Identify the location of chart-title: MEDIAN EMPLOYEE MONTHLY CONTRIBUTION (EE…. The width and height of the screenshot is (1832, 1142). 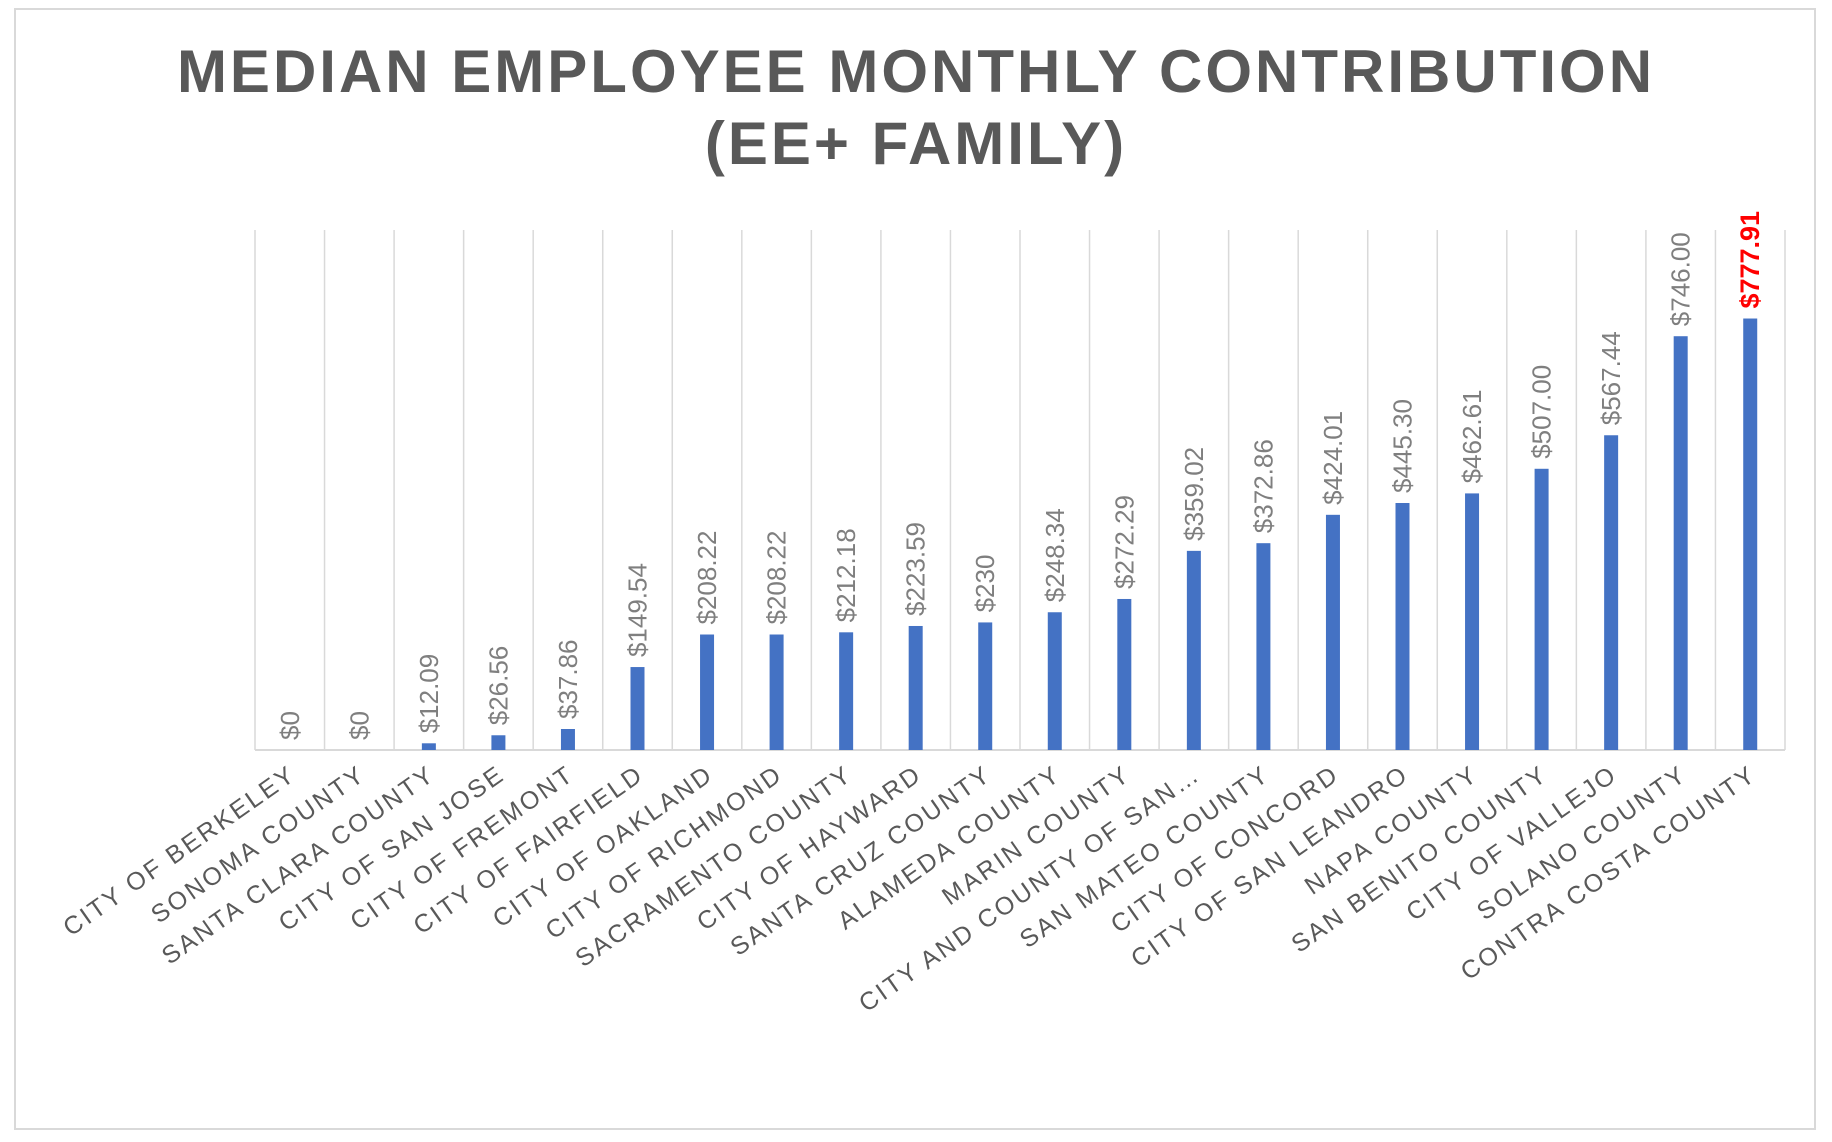
(916, 108).